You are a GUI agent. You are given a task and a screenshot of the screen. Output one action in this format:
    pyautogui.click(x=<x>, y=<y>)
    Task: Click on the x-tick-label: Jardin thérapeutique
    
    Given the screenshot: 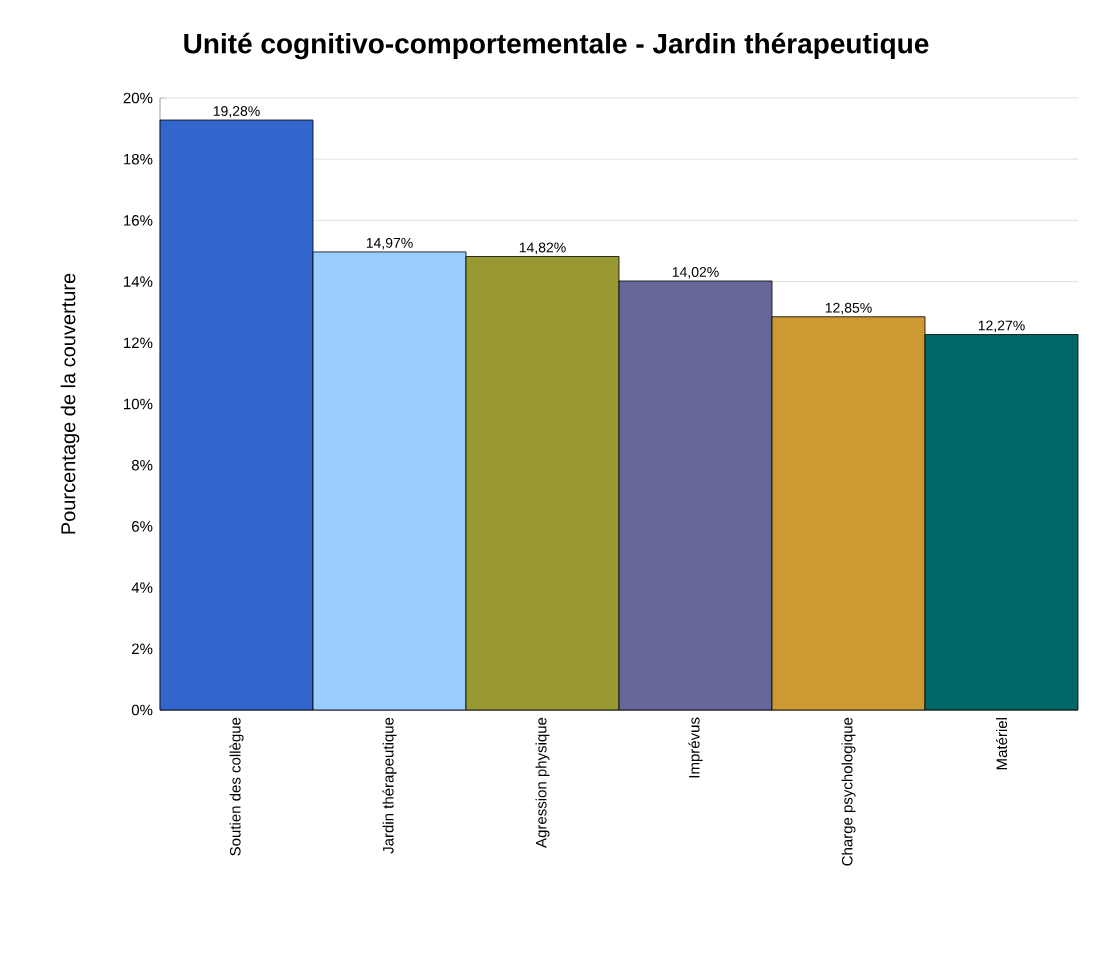 What is the action you would take?
    pyautogui.click(x=389, y=785)
    